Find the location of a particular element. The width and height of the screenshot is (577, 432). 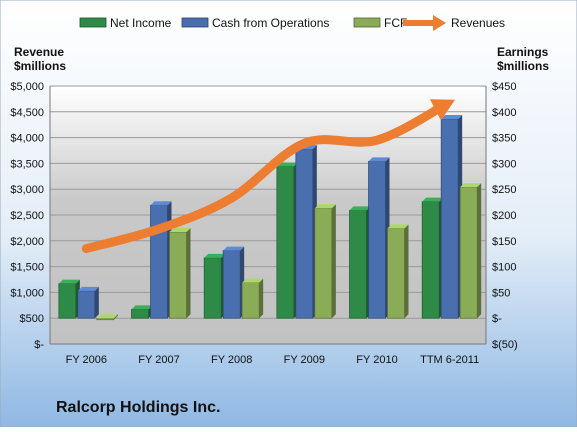

left-tick-label: $1,000 is located at coordinates (27, 293).